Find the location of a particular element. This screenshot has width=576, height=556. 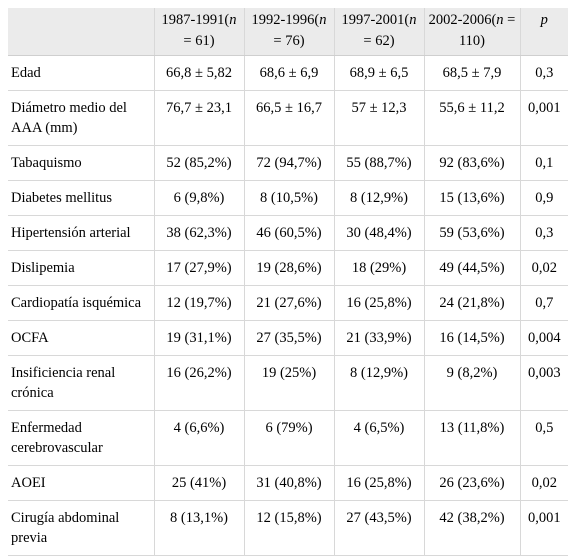

value-cell: 25 (41%) is located at coordinates (198, 483).